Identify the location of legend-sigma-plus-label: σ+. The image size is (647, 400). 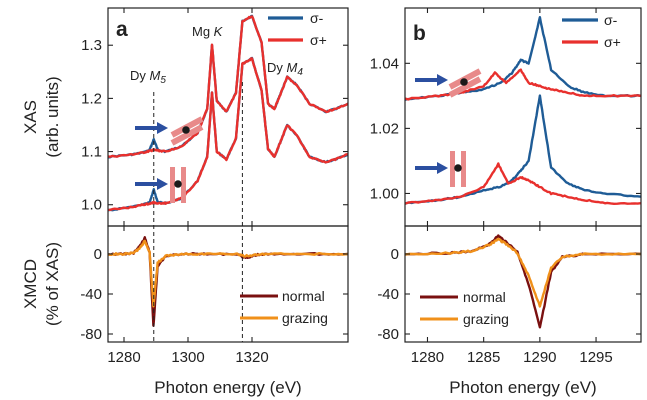
(318, 40).